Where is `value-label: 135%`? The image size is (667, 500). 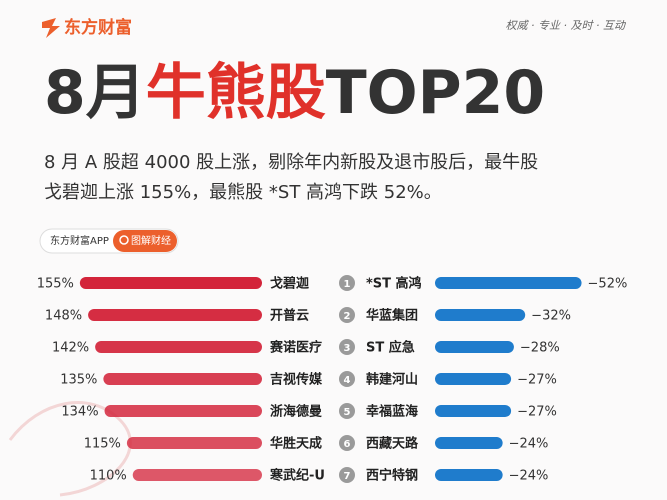
value-label: 135% is located at coordinates (78, 380).